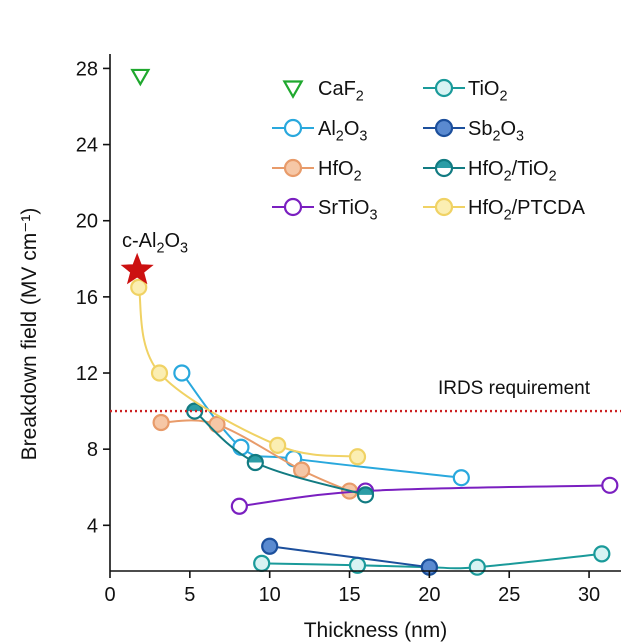  I want to click on series-srtio3, so click(424, 495).